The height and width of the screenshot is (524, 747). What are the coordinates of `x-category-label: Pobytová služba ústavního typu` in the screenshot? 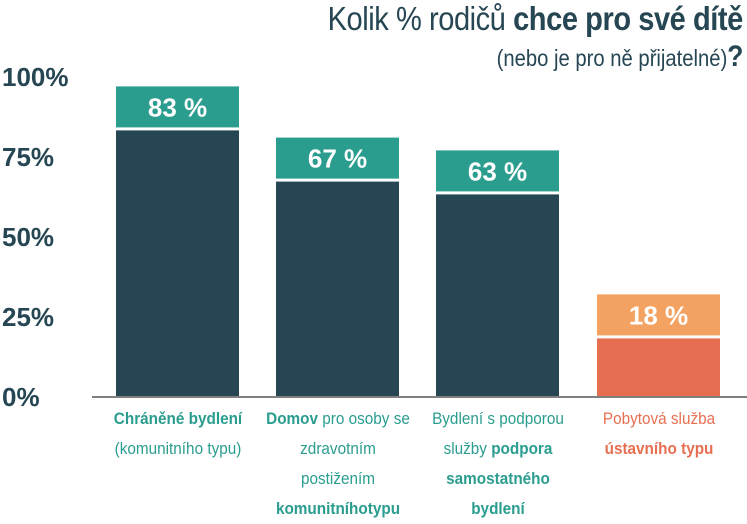 It's located at (658, 433).